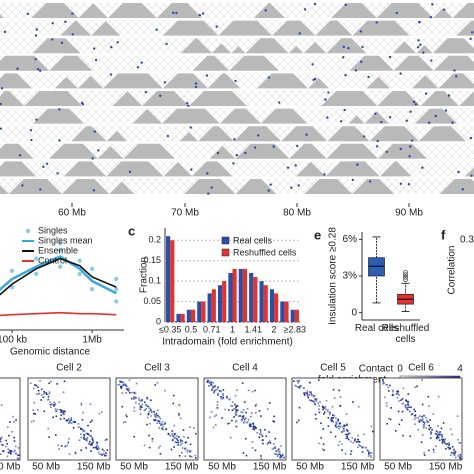 Image resolution: width=474 pixels, height=474 pixels. Describe the element at coordinates (358, 467) in the screenshot. I see `x-tick-label: 150 Mb` at that location.